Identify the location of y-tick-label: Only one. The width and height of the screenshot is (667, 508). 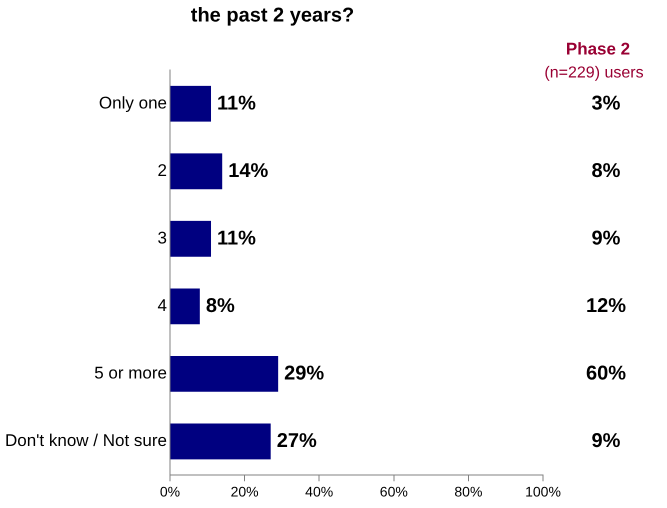
(132, 102).